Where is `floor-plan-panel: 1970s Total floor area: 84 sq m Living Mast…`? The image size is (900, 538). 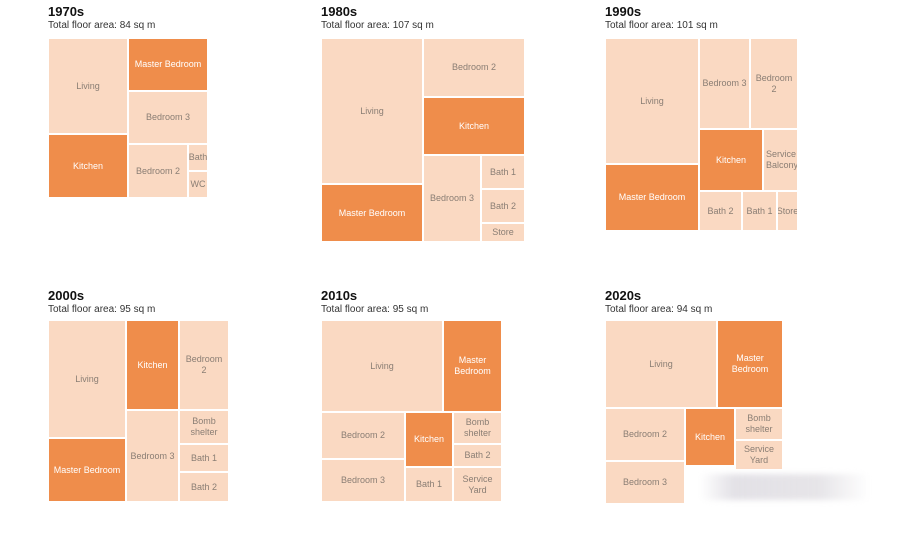 floor-plan-panel: 1970s Total floor area: 84 sq m Living Mast… is located at coordinates (178, 129).